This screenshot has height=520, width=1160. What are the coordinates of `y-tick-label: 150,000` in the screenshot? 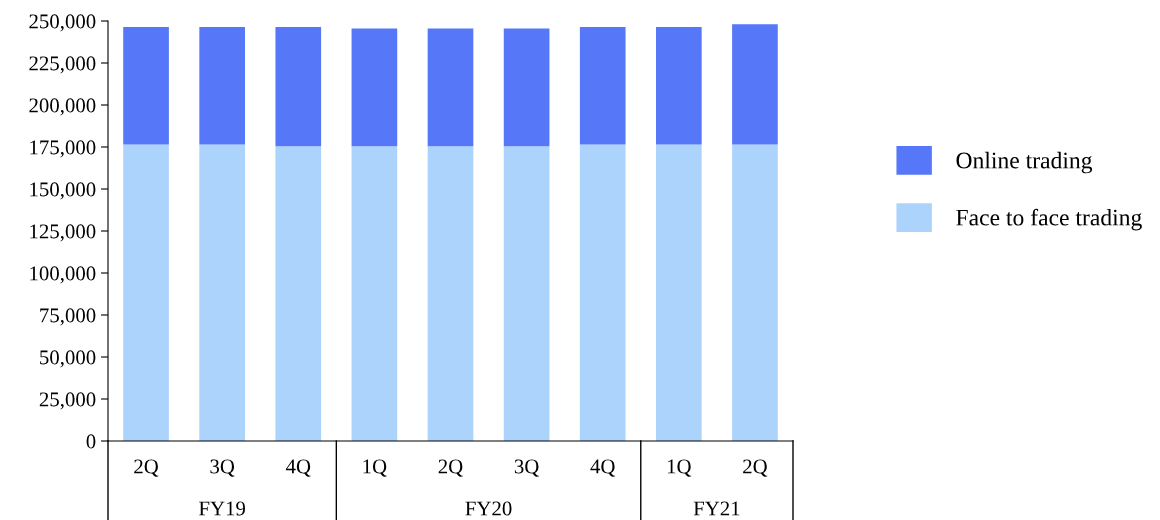 It's located at (63, 191).